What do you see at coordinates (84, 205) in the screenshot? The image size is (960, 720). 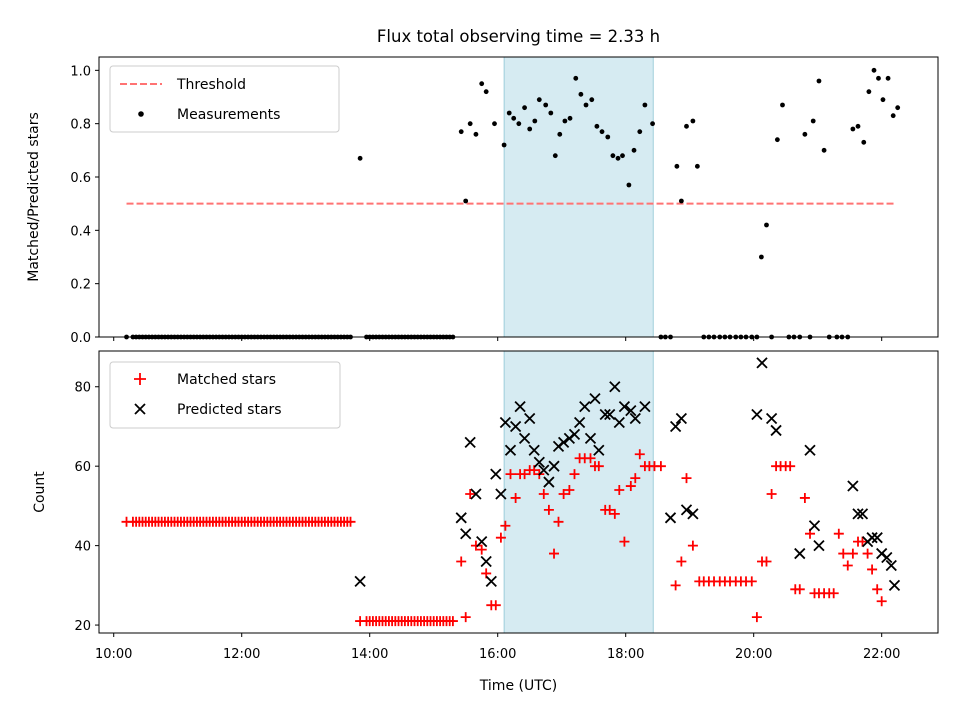 I see `top-y-ticks: 0.0 0.2 0.4 0.6 0.8 1.0` at bounding box center [84, 205].